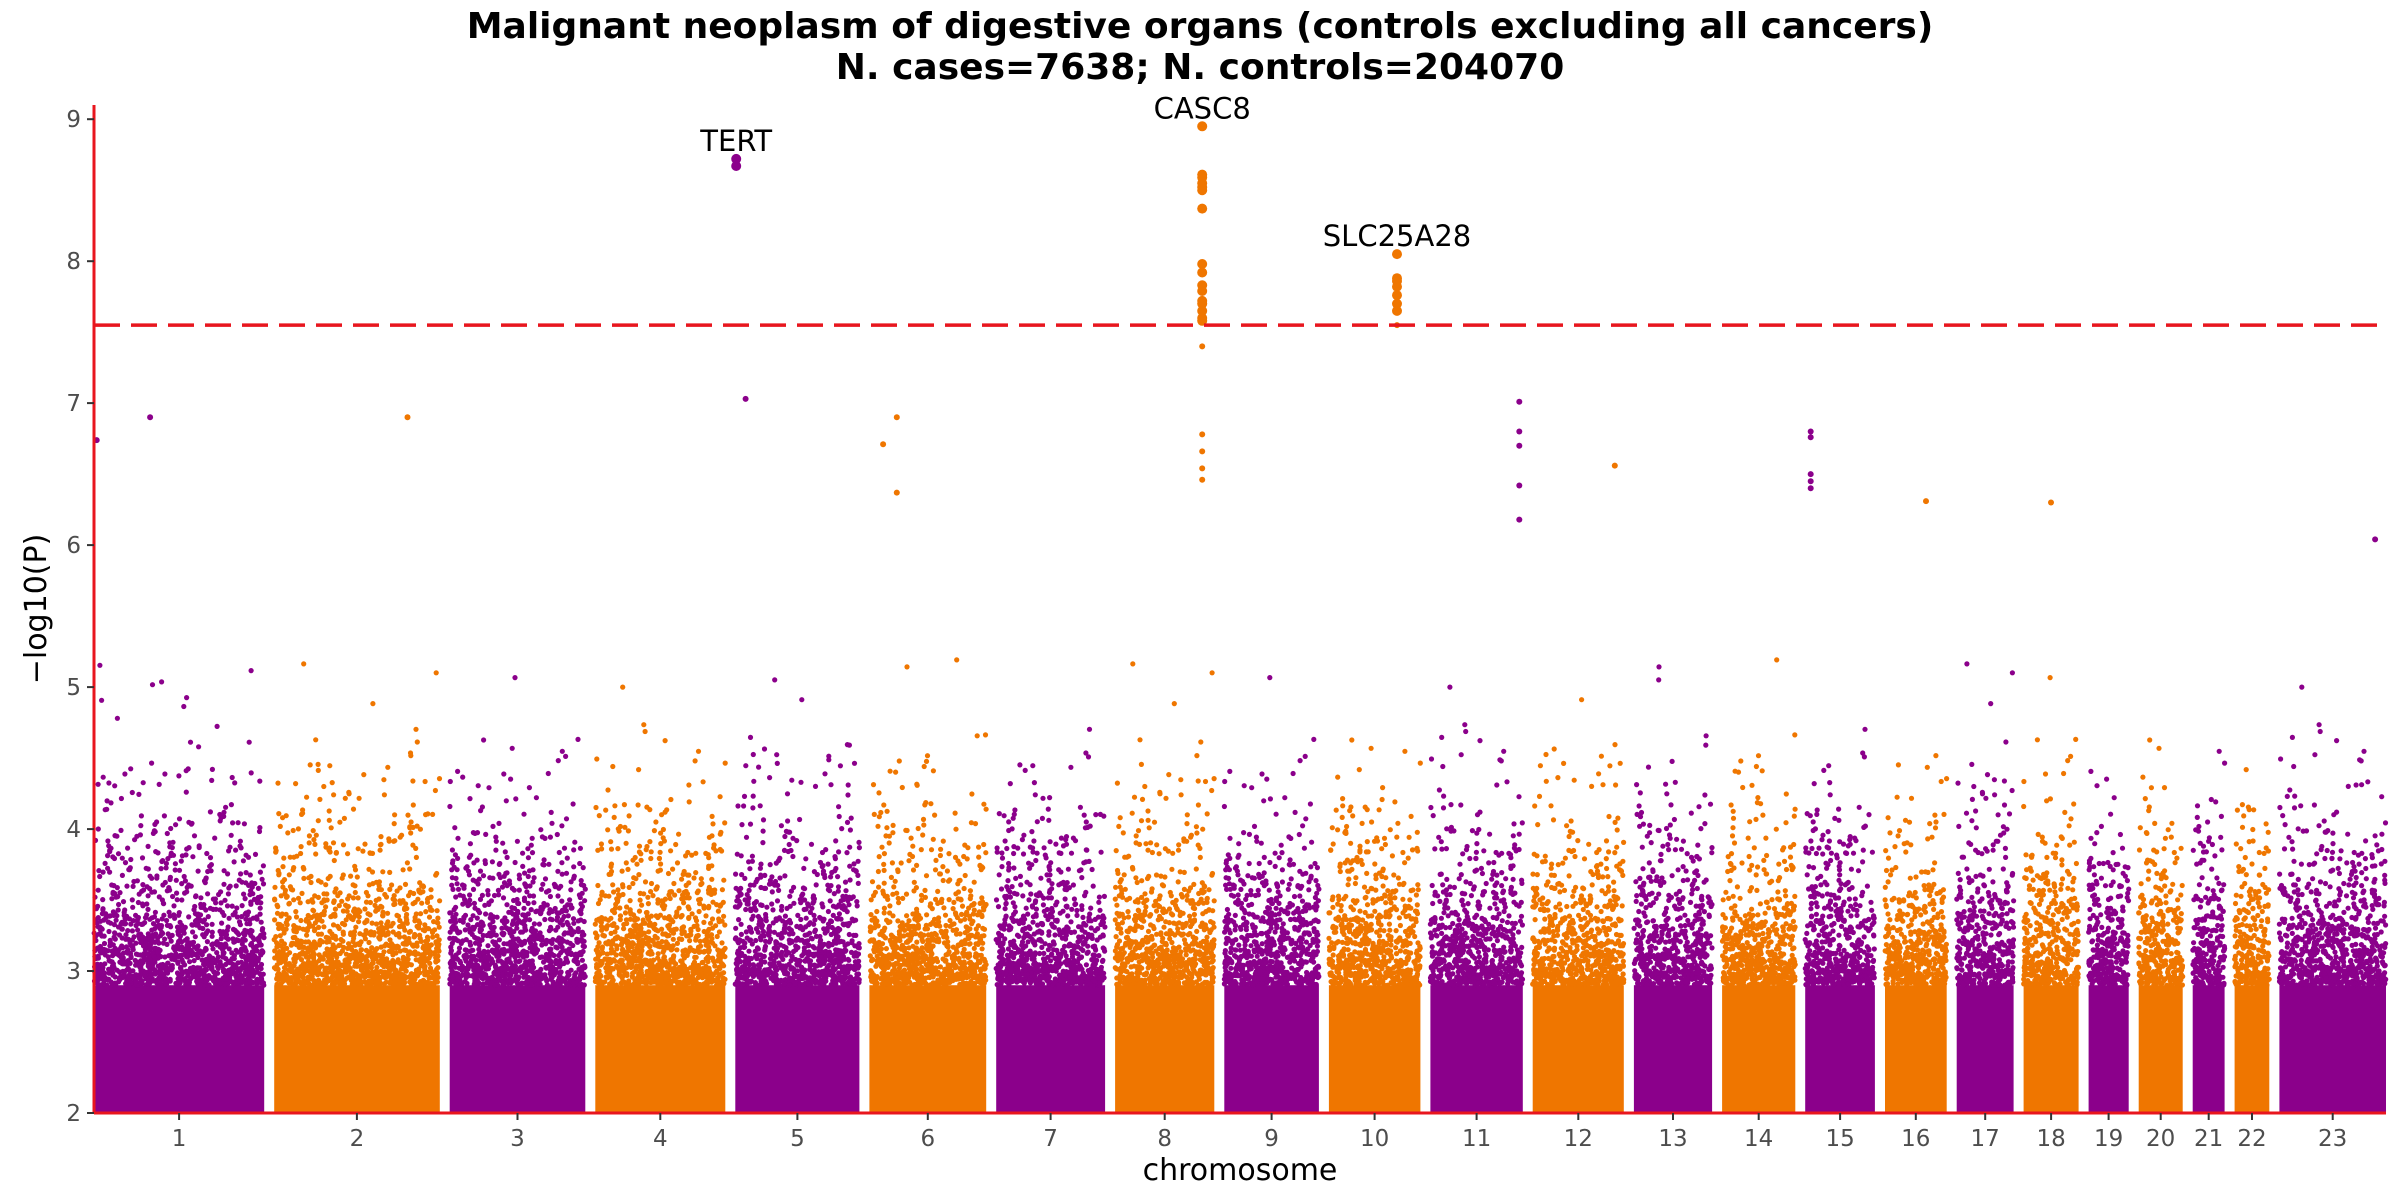  What do you see at coordinates (1200, 67) in the screenshot?
I see `chart-subtitle: N. cases=7638; N. controls=204070` at bounding box center [1200, 67].